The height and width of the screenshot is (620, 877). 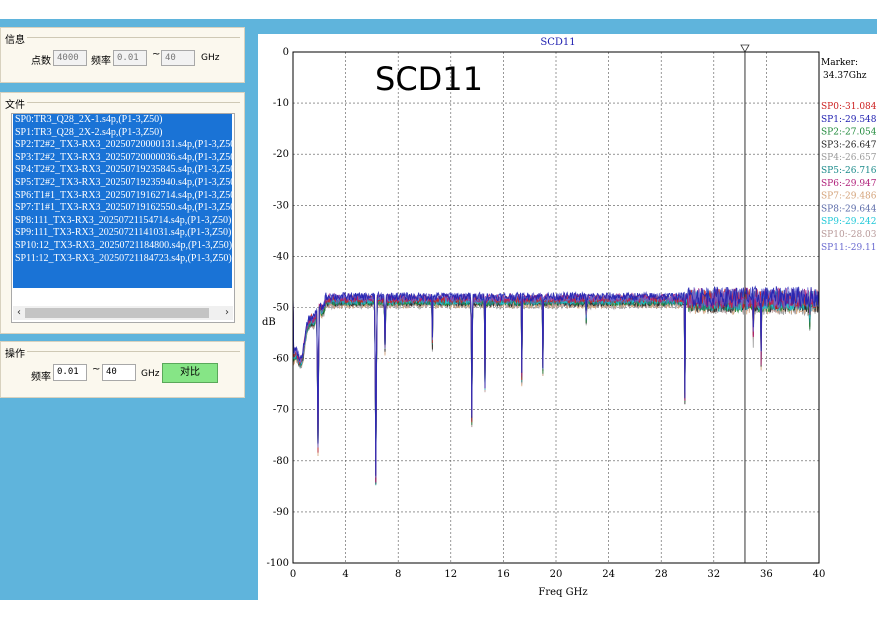 What do you see at coordinates (269, 322) in the screenshot?
I see `y-axis-label: dB` at bounding box center [269, 322].